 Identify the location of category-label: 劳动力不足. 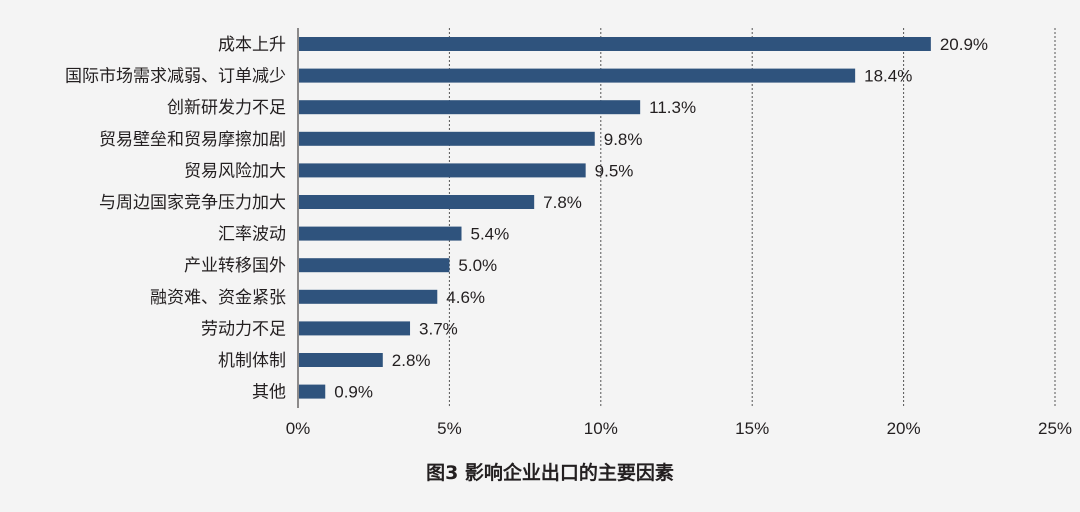
(243, 329).